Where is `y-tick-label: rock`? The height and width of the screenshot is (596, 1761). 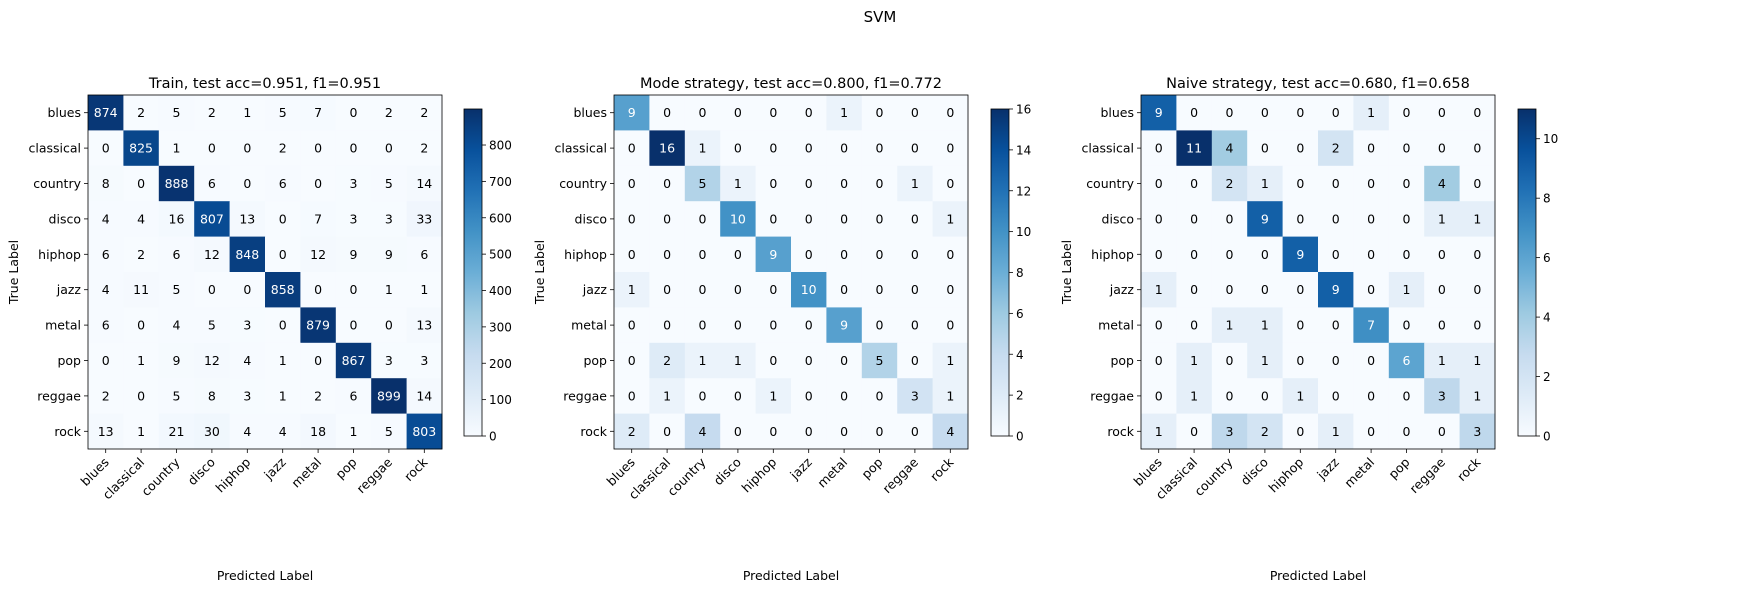
y-tick-label: rock is located at coordinates (1120, 431).